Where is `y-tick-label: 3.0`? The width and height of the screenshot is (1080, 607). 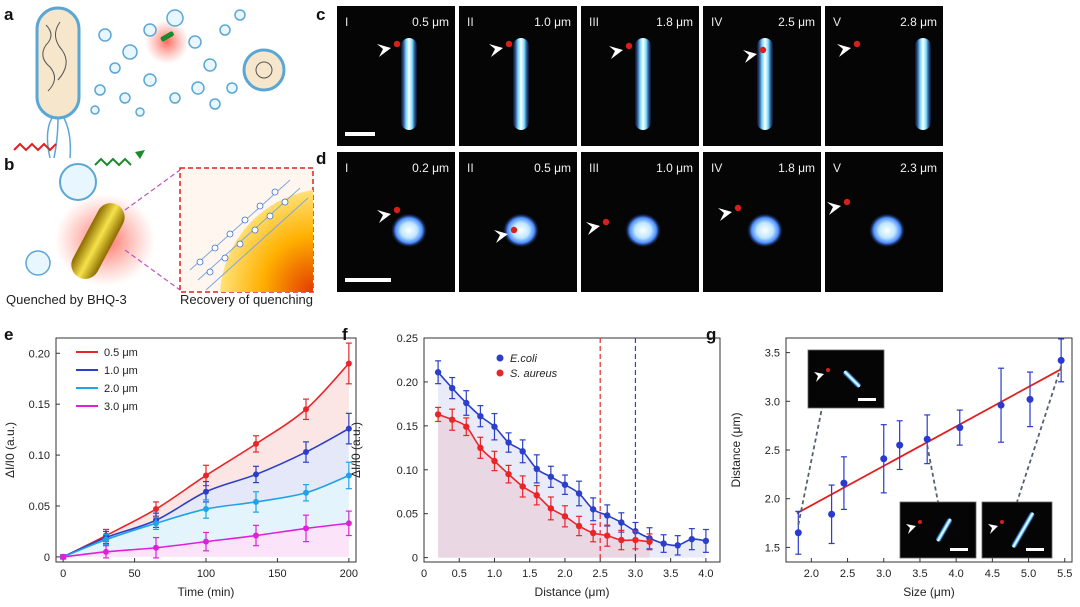
y-tick-label: 3.0 is located at coordinates (772, 402).